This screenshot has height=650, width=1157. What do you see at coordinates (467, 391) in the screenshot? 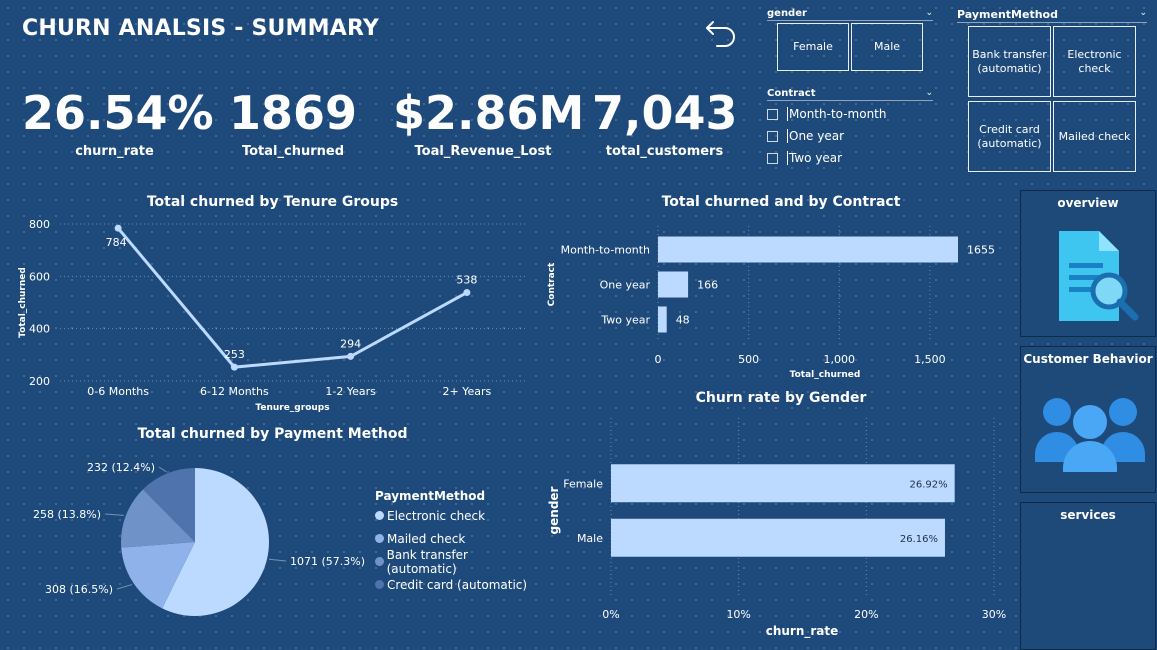
I see `x-tick-label: 2+ Years` at bounding box center [467, 391].